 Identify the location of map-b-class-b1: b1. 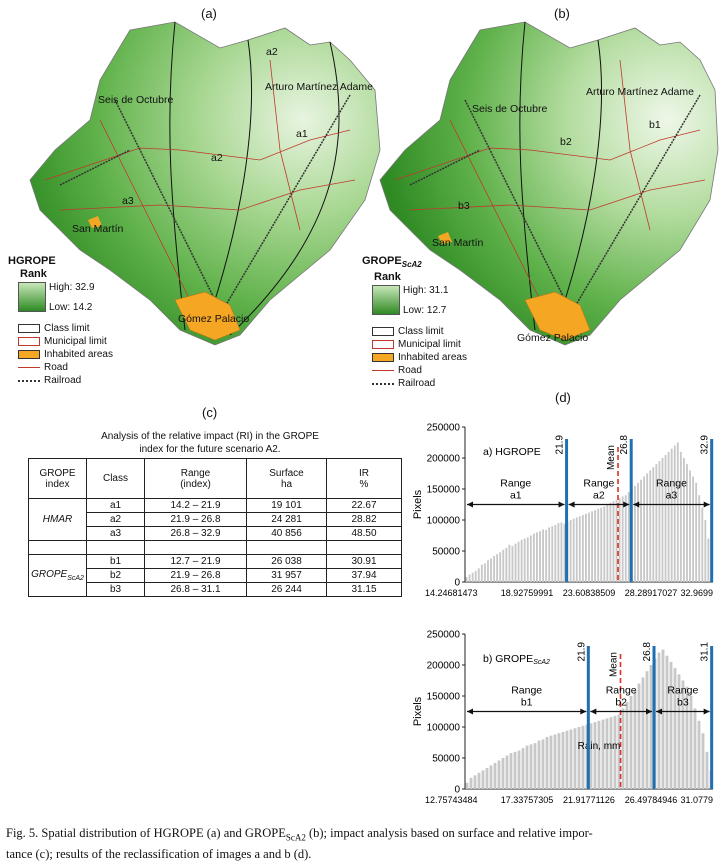
(655, 125).